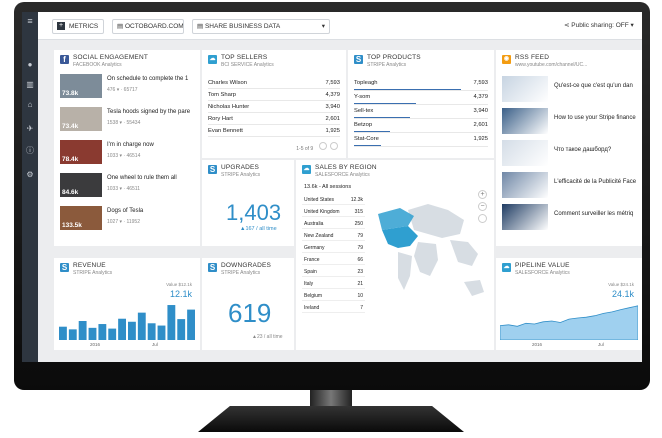 This screenshot has width=662, height=438. Describe the element at coordinates (317, 147) in the screenshot. I see `pager: 1-5 of 9` at that location.